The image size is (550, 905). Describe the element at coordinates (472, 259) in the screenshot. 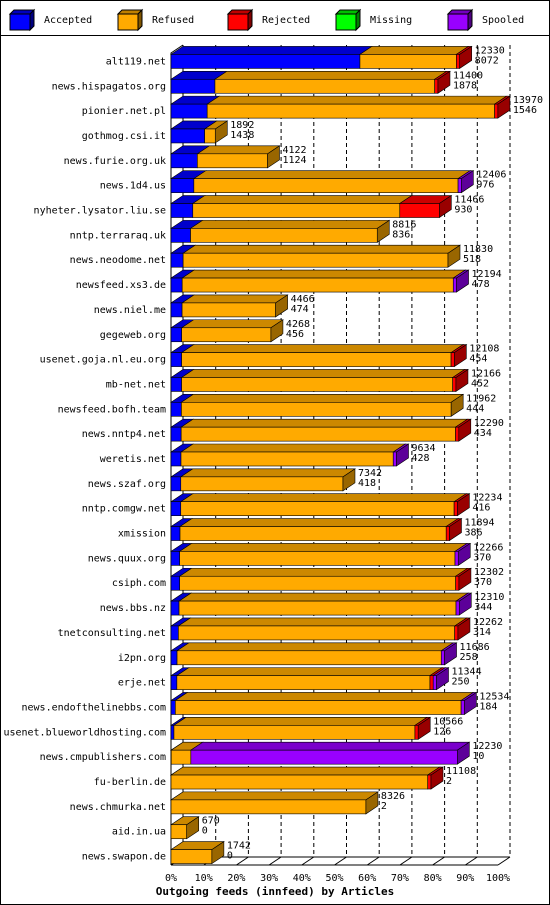

I see `accepted-label: 518` at that location.